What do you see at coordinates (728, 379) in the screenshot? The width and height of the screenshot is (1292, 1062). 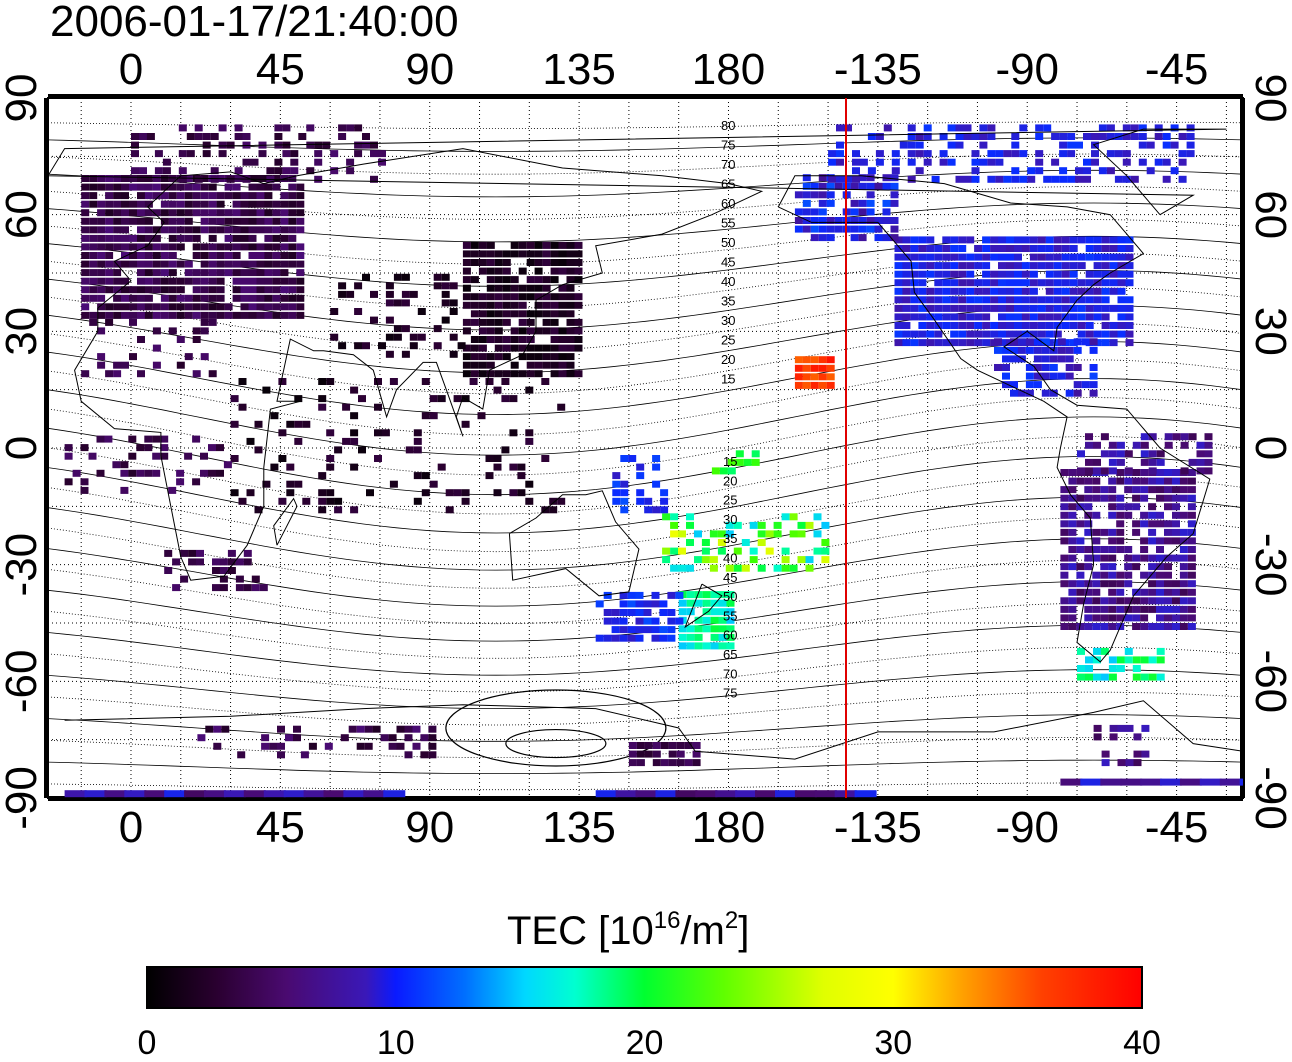 I see `contour-label: 15` at bounding box center [728, 379].